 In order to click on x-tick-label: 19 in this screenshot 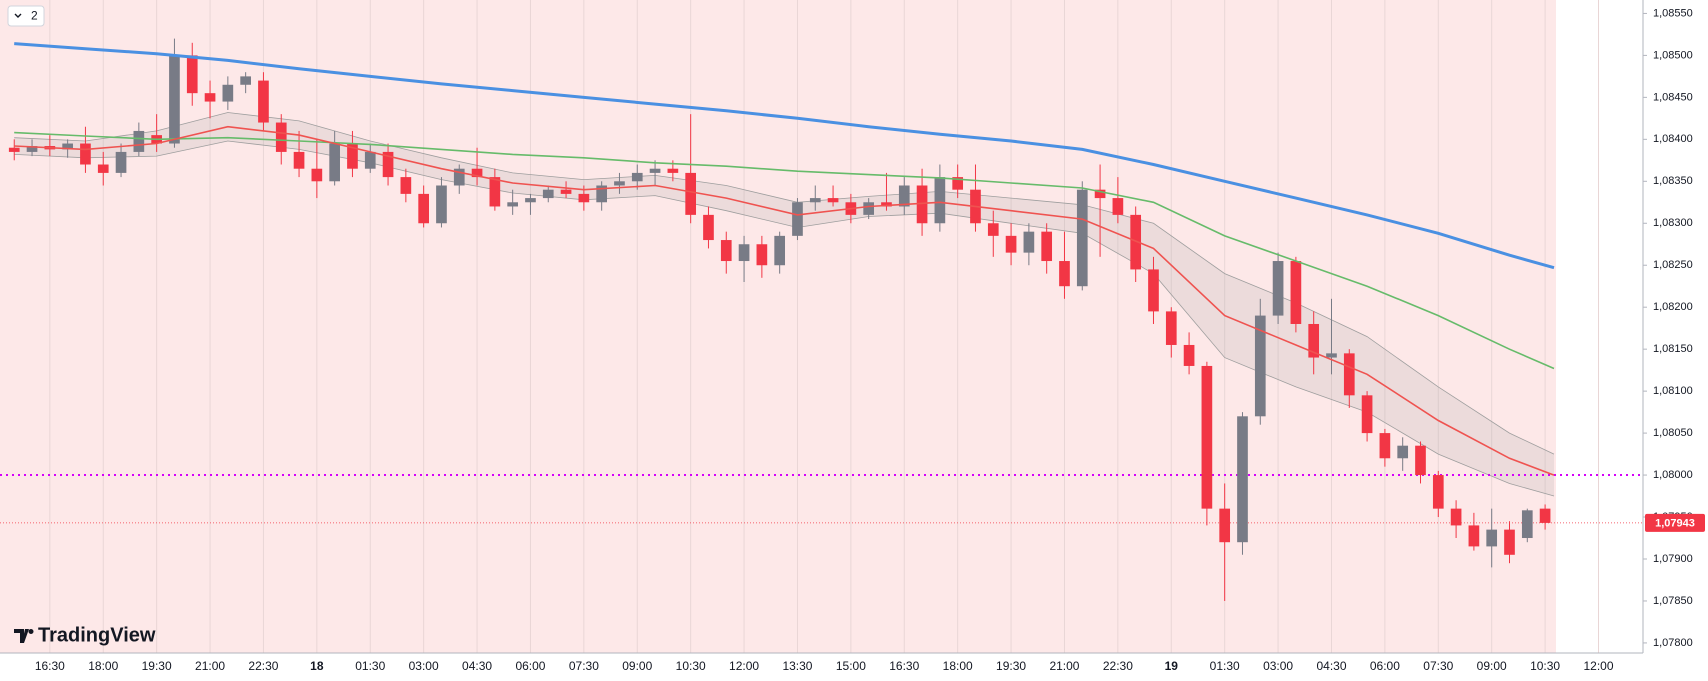, I will do `click(1172, 666)`.